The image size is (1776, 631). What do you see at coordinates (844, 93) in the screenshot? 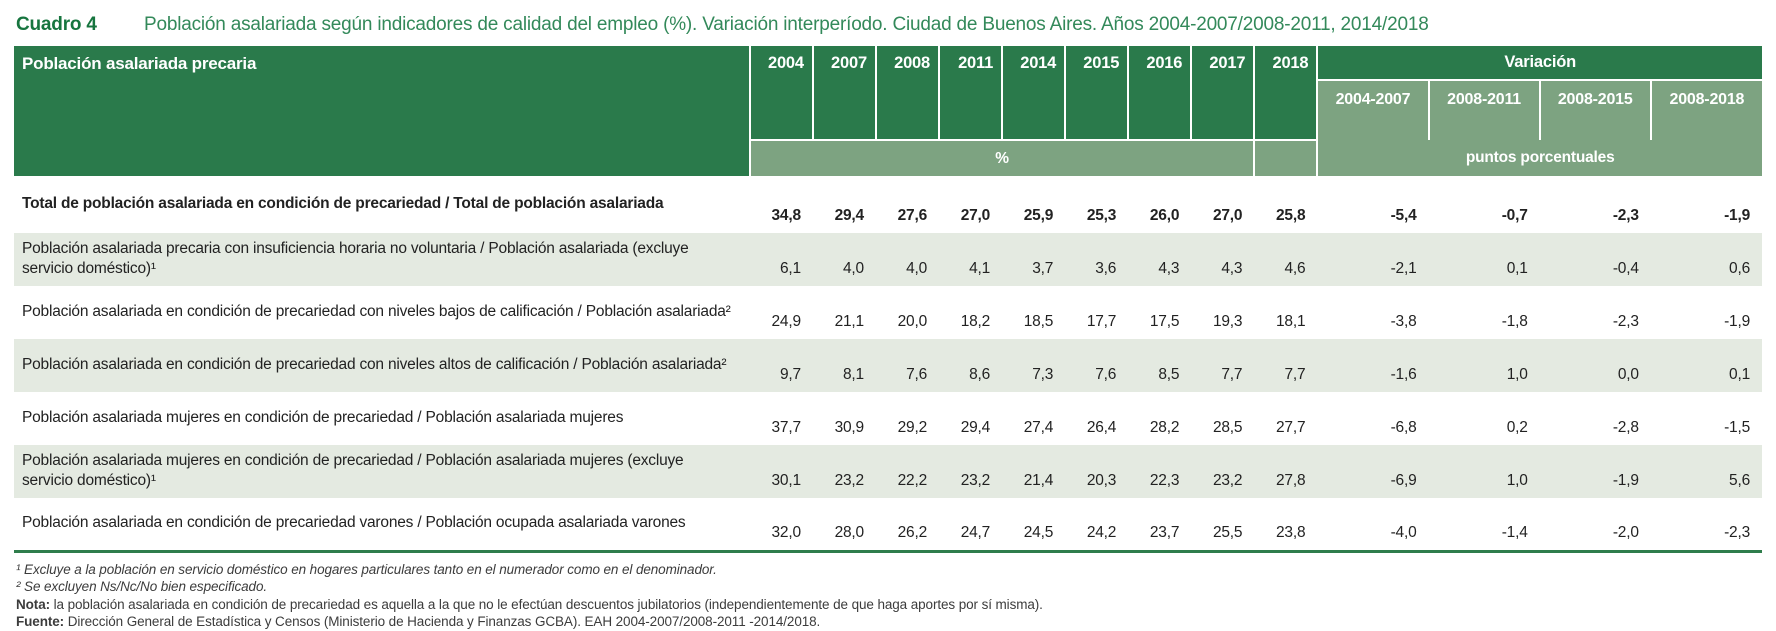
I see `year-header-2007: 2007` at bounding box center [844, 93].